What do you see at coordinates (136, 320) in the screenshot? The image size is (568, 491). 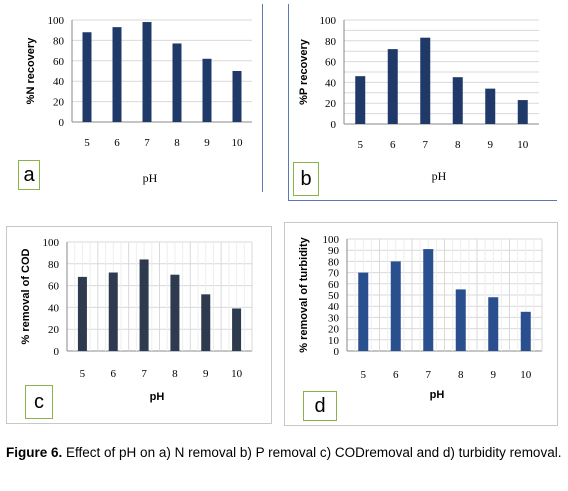 I see `chart-c: 0 20 40 60 80 100 5 6 7 8 9 10 pH % removal of COD` at bounding box center [136, 320].